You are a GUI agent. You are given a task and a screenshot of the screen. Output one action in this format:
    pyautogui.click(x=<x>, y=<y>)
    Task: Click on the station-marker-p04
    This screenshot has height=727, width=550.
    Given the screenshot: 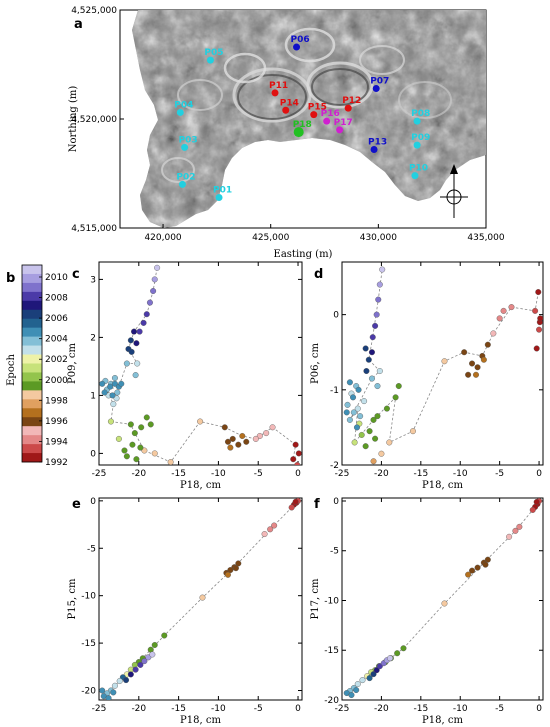 What is the action you would take?
    pyautogui.click(x=180, y=112)
    